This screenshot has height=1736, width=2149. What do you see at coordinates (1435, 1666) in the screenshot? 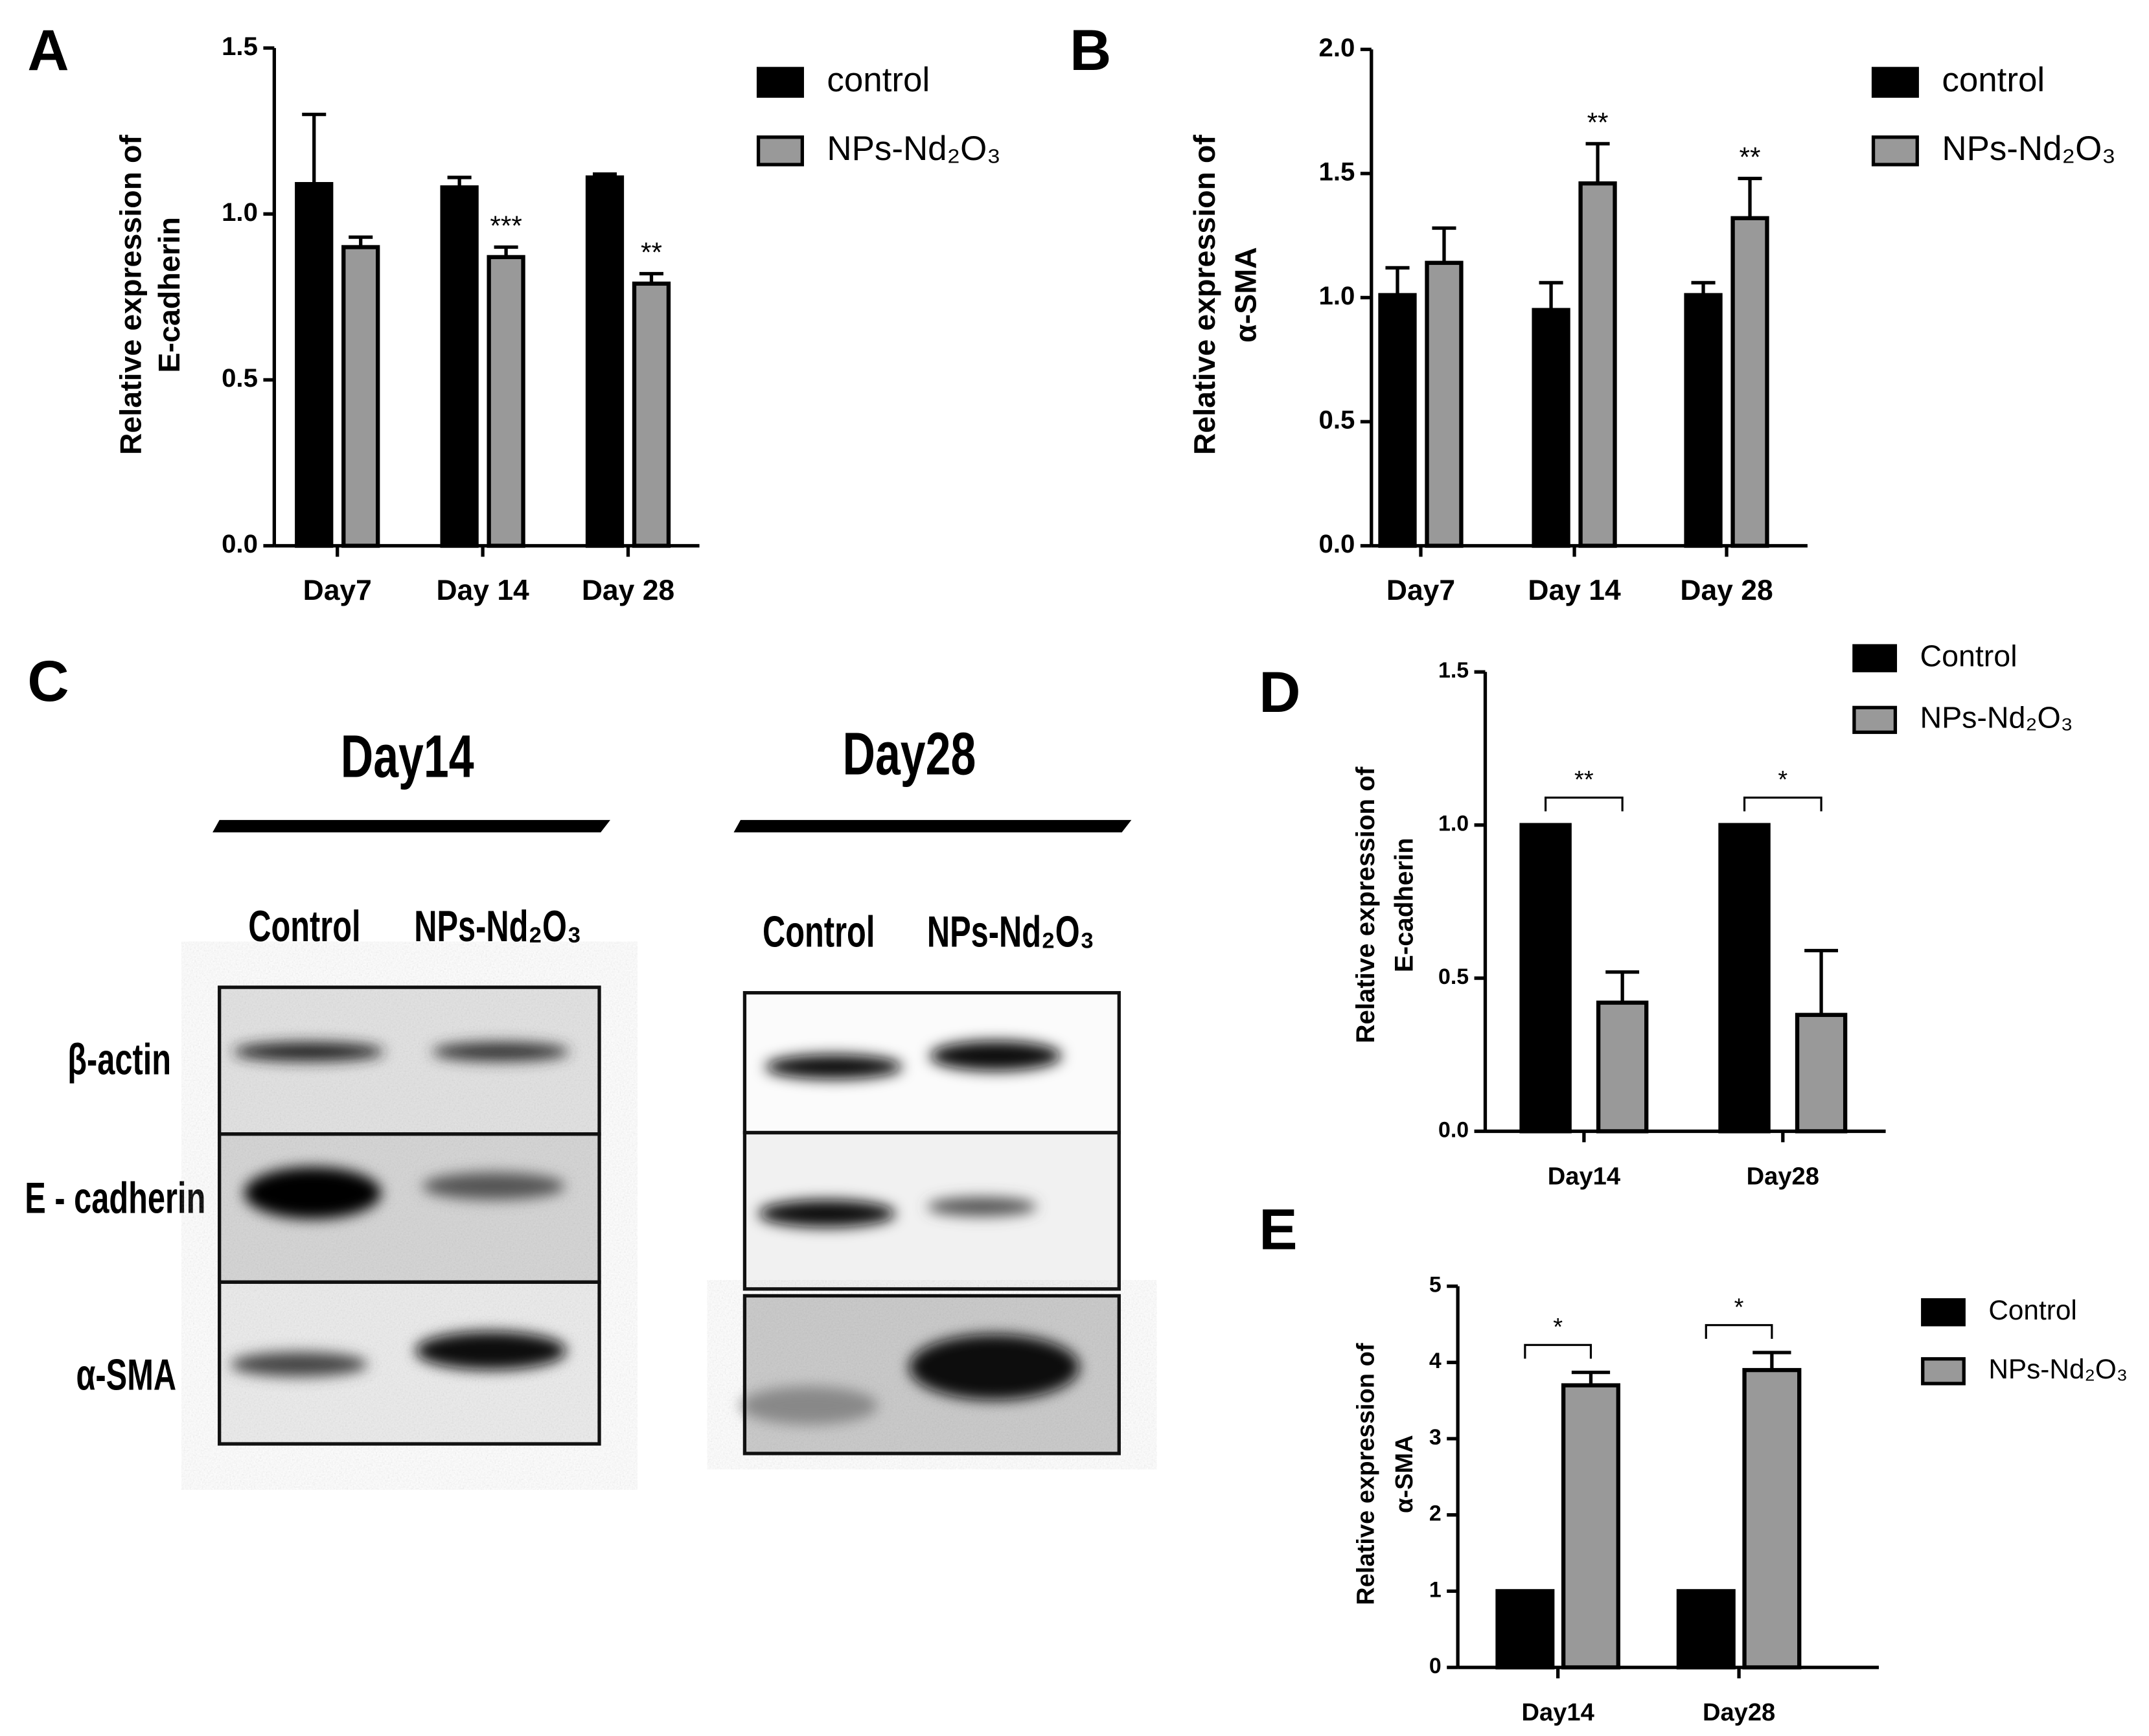
I see `y-tick-label: 0` at bounding box center [1435, 1666].